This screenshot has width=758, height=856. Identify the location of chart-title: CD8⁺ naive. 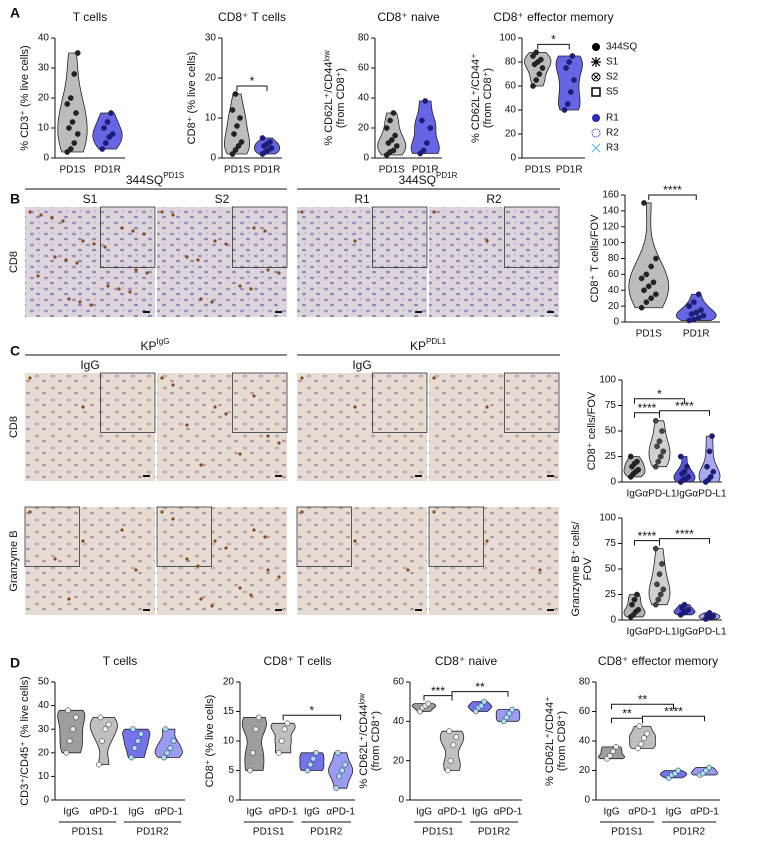
(466, 661).